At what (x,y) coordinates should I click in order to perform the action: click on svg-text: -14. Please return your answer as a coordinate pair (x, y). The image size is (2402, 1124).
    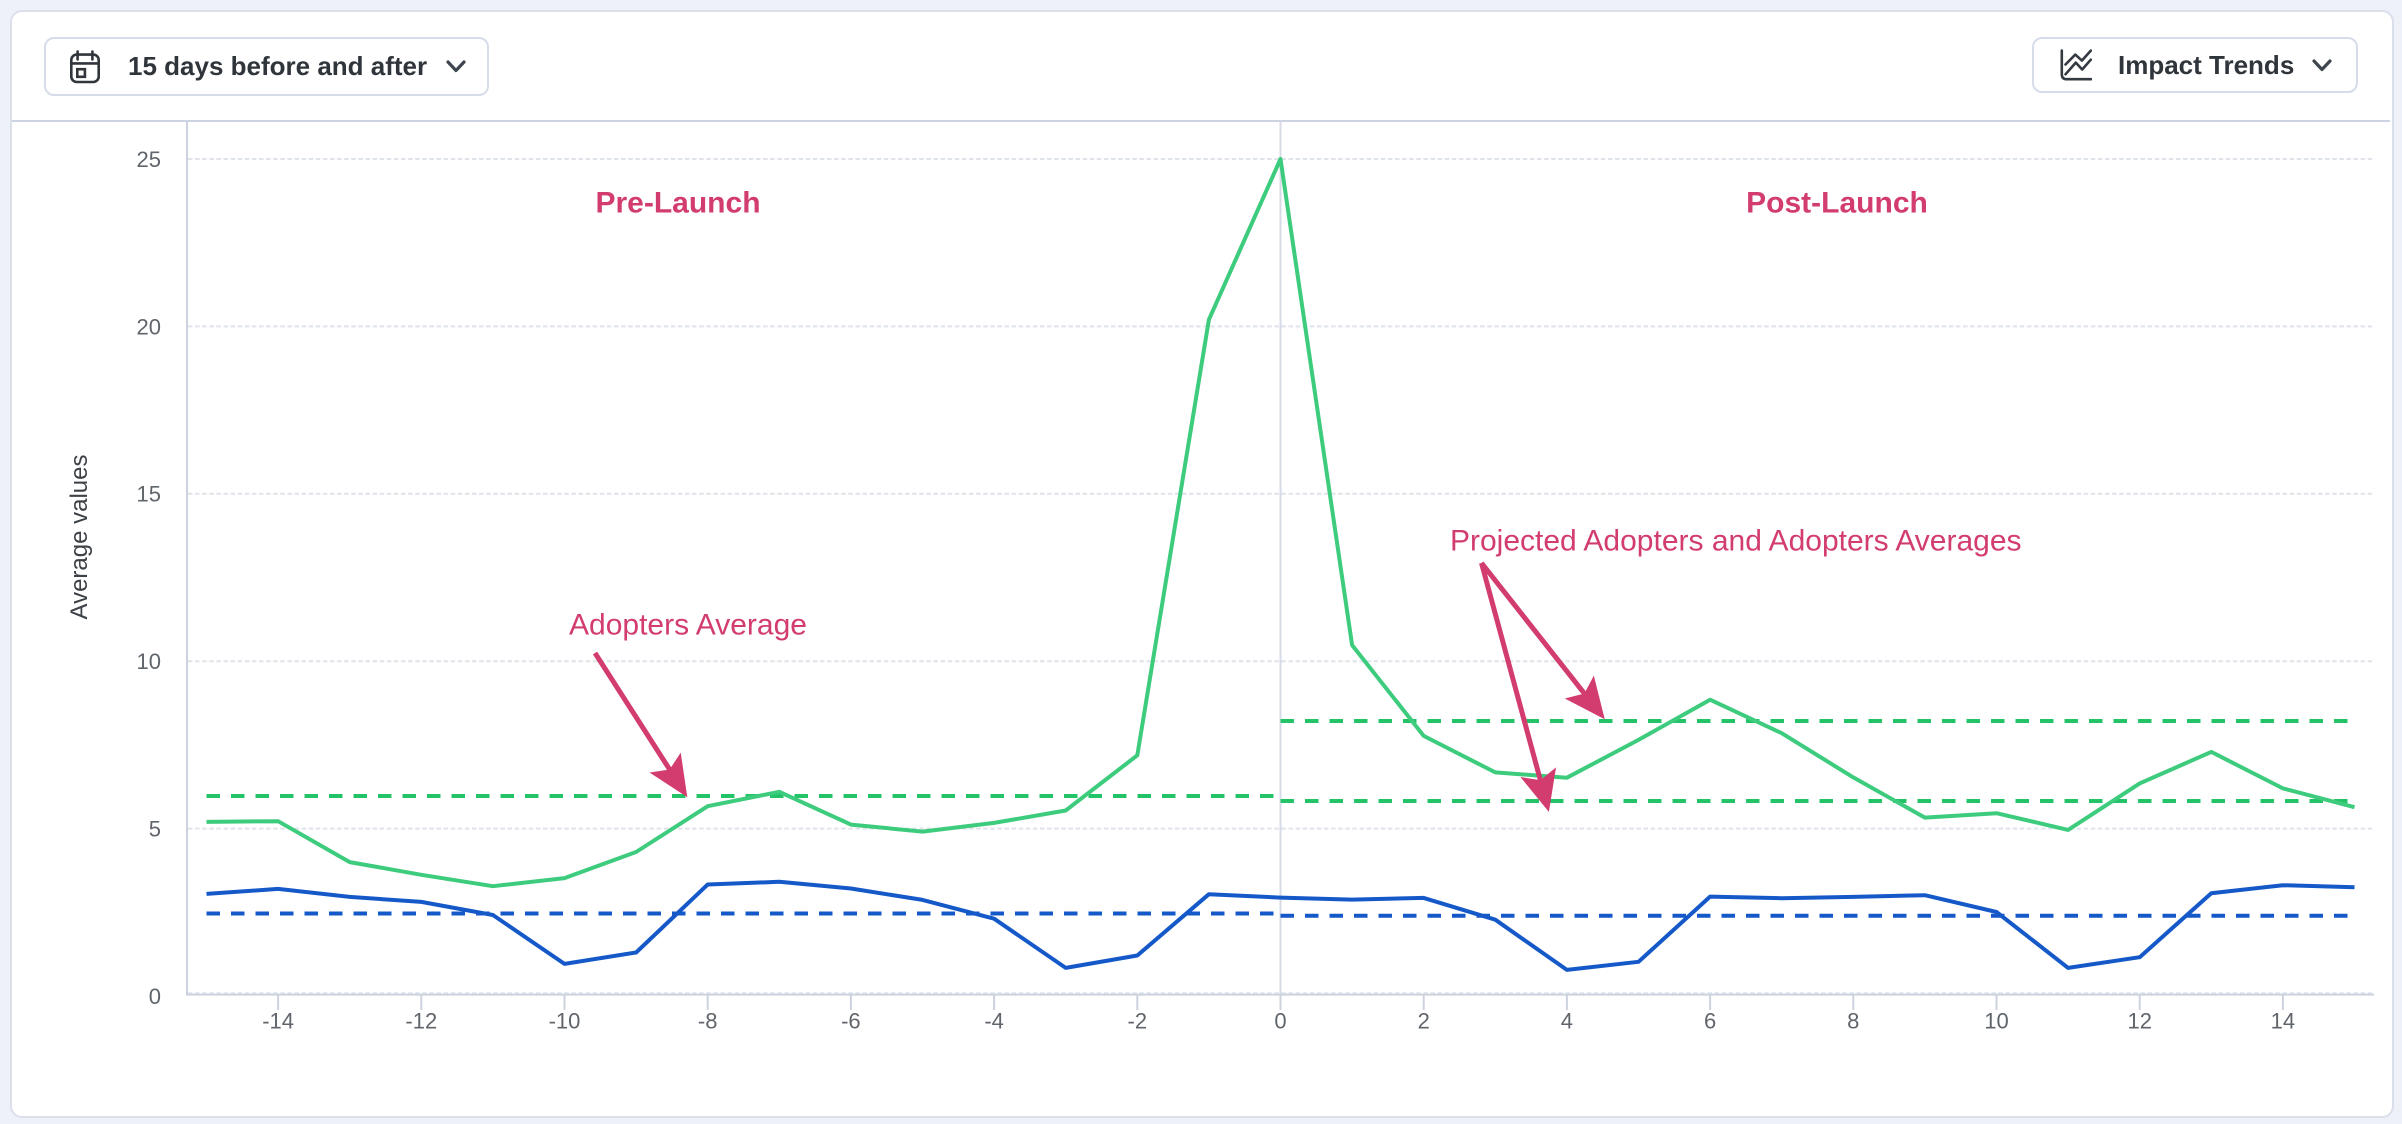
    Looking at the image, I should click on (278, 1021).